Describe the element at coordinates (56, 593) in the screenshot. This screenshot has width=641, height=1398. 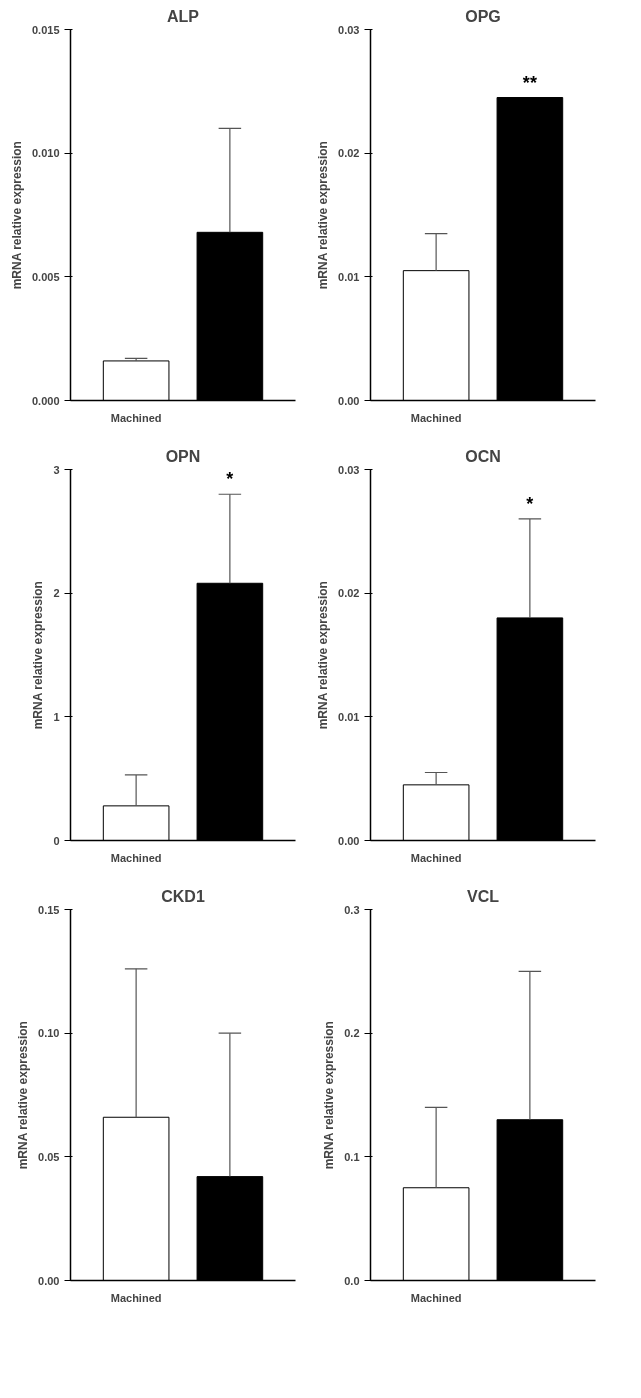
I see `y-tick-label: 2` at that location.